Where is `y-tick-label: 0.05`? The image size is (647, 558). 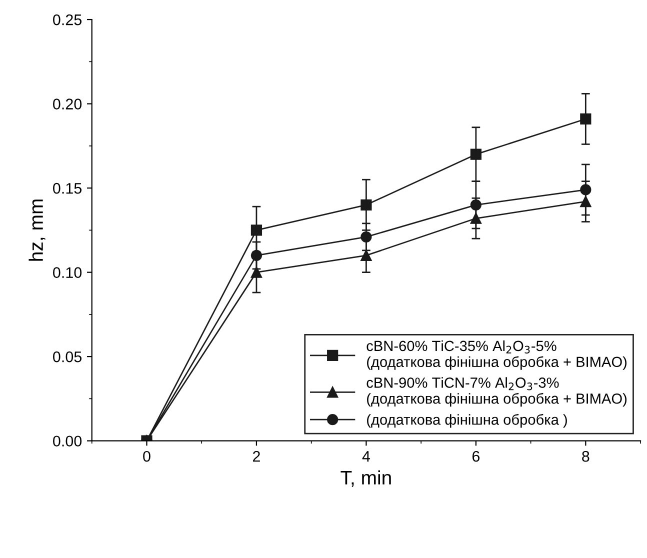
y-tick-label: 0.05 is located at coordinates (67, 356).